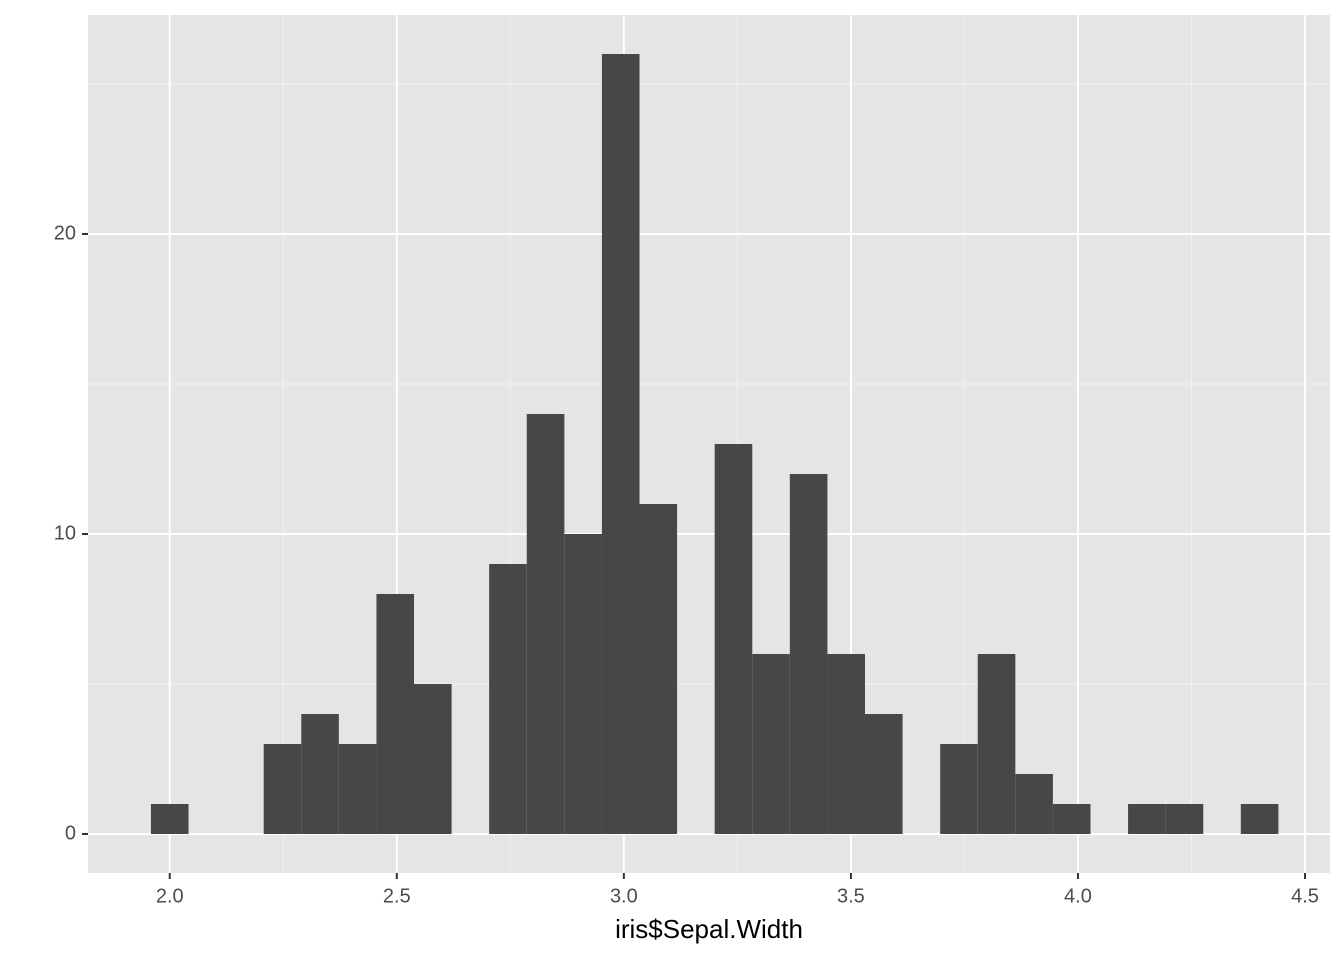 The width and height of the screenshot is (1344, 960). Describe the element at coordinates (65, 233) in the screenshot. I see `y-tick-label: 20` at that location.